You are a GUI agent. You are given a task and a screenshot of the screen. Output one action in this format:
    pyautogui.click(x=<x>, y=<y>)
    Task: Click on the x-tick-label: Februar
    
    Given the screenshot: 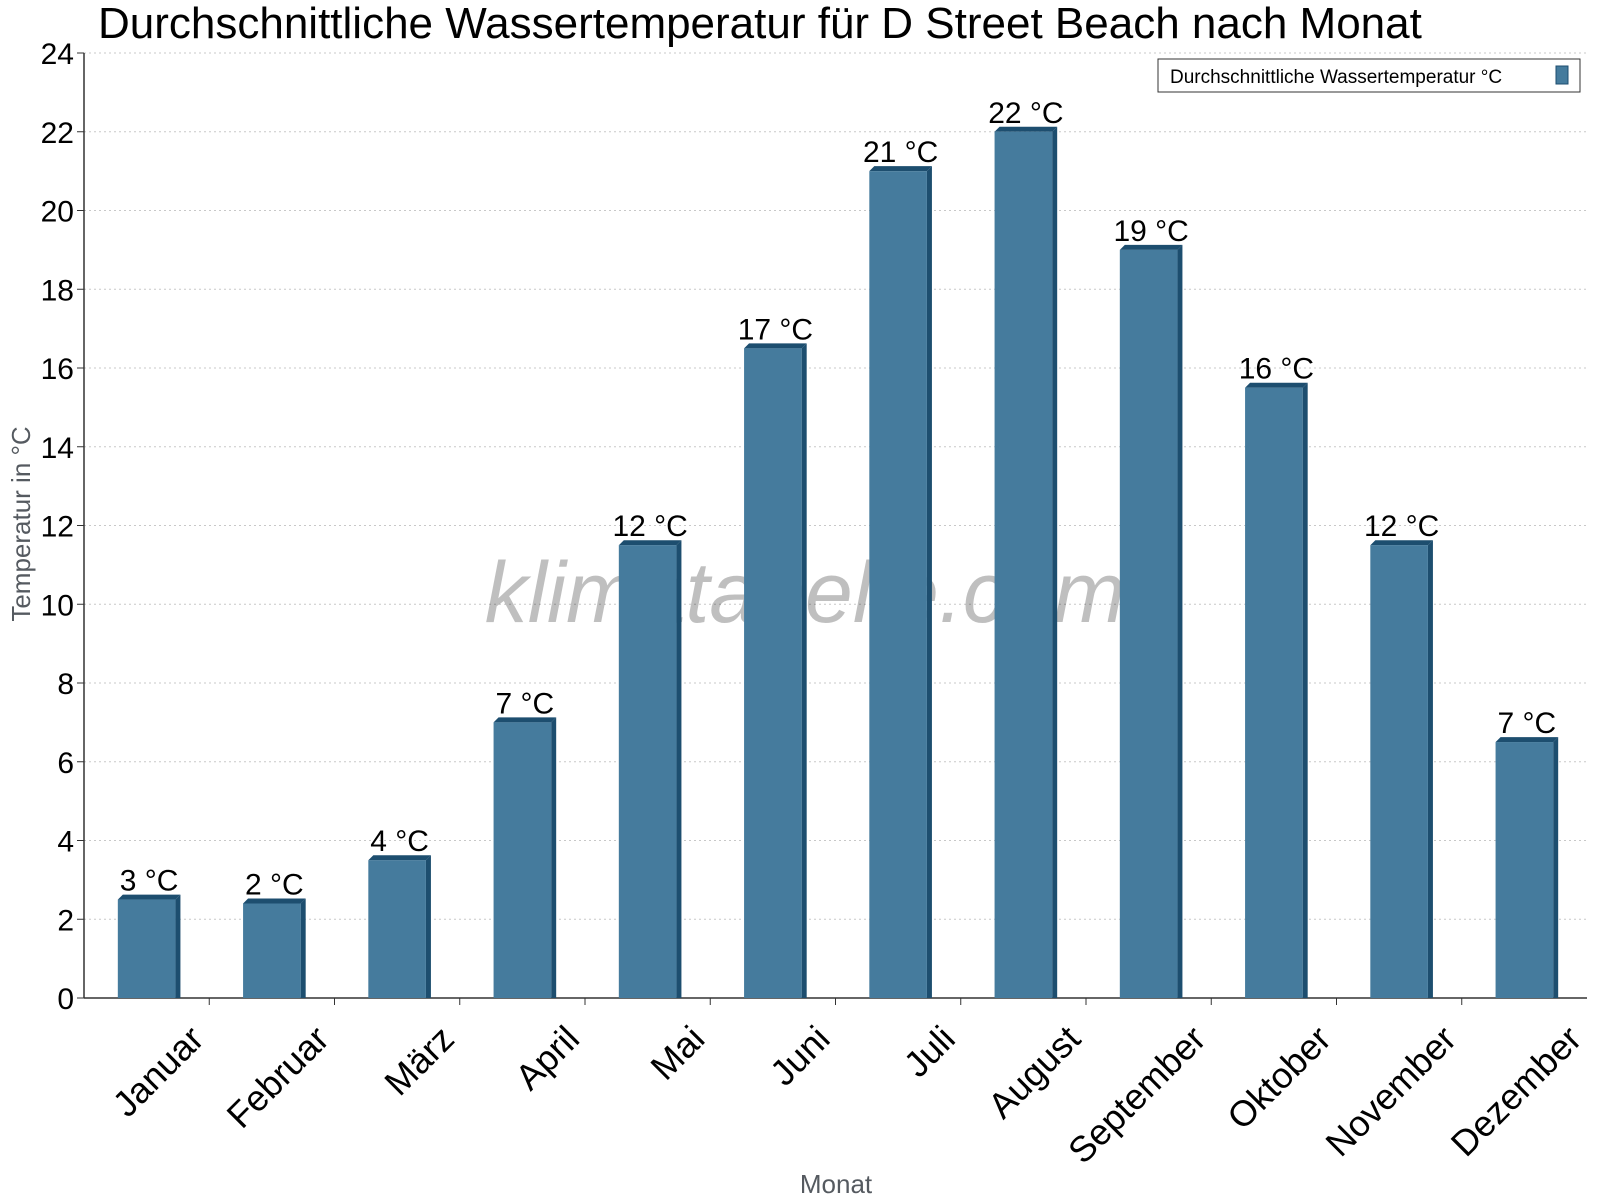 What is the action you would take?
    pyautogui.click(x=277, y=1077)
    